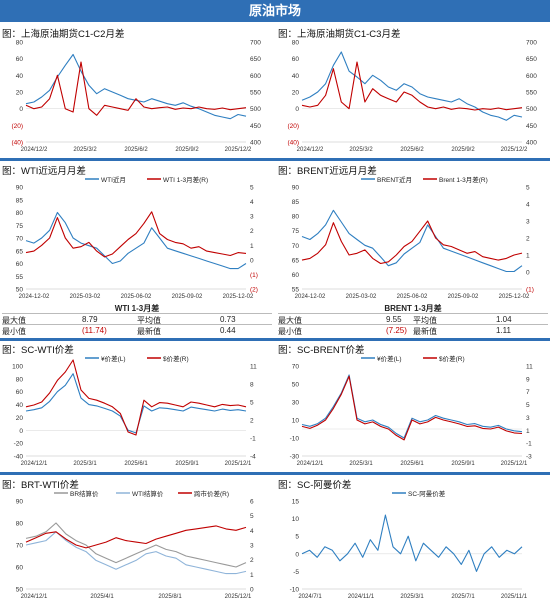 The width and height of the screenshot is (550, 604). Describe the element at coordinates (20, 590) in the screenshot. I see `y-tick-label-left: 50` at that location.